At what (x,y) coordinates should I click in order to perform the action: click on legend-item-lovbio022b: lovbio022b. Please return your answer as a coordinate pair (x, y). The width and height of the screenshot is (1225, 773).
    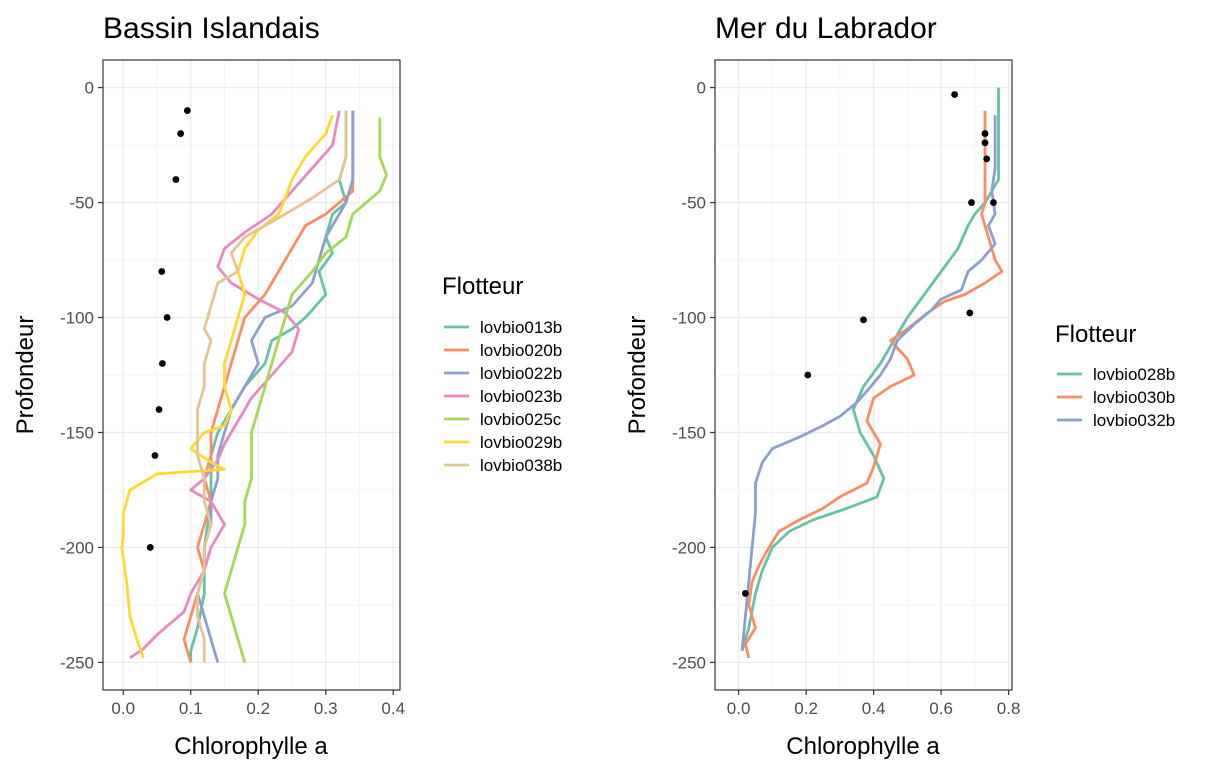
    Looking at the image, I should click on (503, 373).